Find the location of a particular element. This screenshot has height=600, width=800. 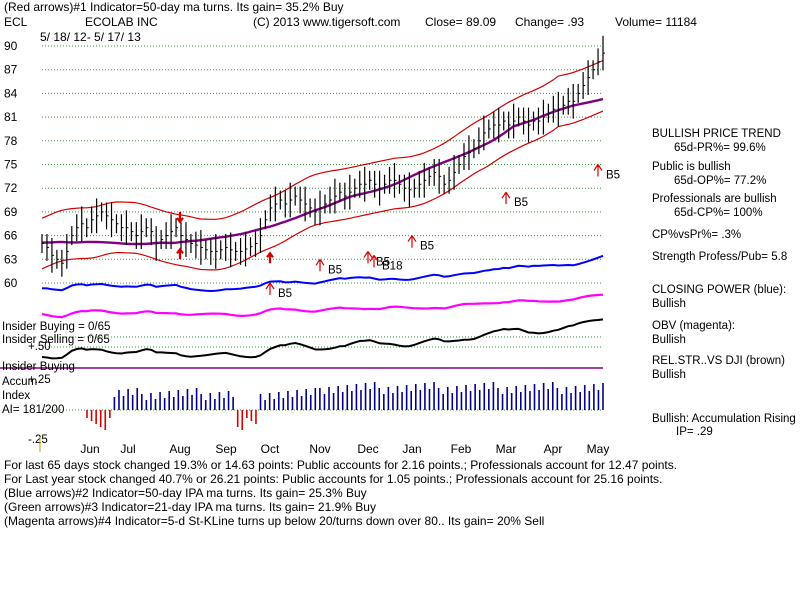

month-label: Sep is located at coordinates (226, 449).